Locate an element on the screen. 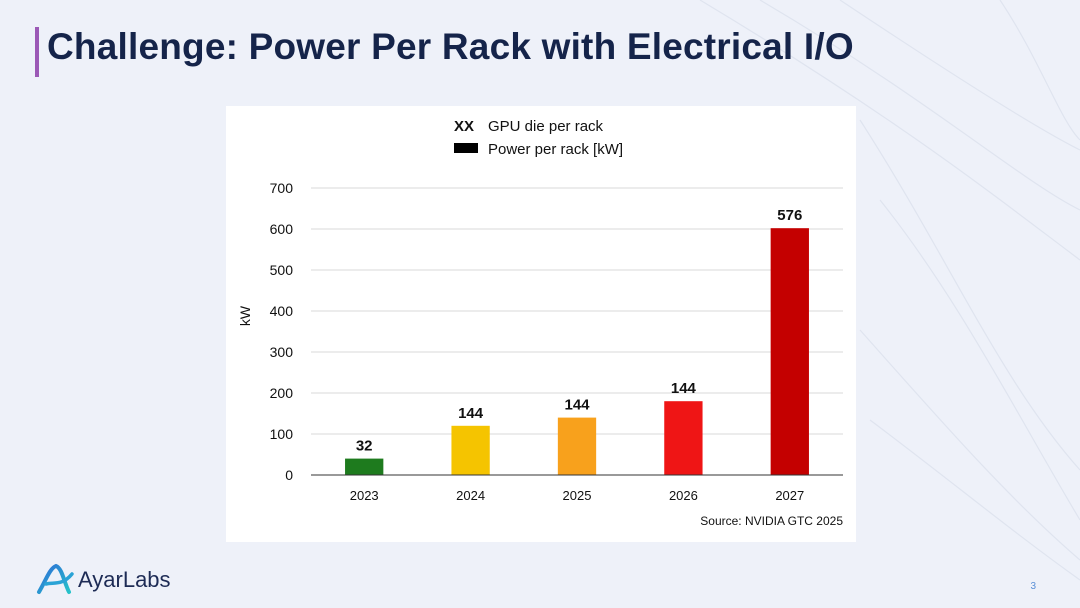  y-axis-label: kW is located at coordinates (245, 315).